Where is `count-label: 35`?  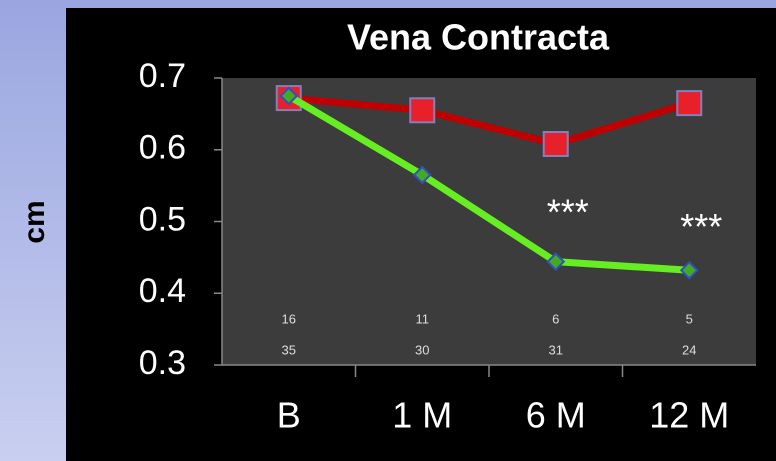
count-label: 35 is located at coordinates (289, 349).